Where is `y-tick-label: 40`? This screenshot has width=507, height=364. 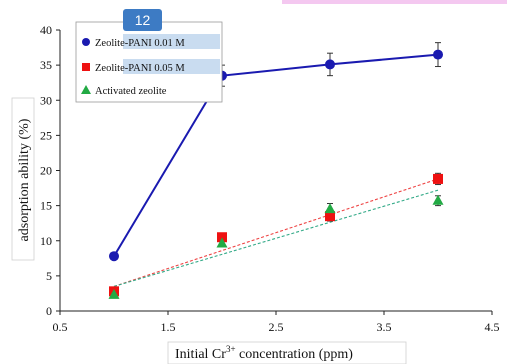 y-tick-label: 40 is located at coordinates (46, 30).